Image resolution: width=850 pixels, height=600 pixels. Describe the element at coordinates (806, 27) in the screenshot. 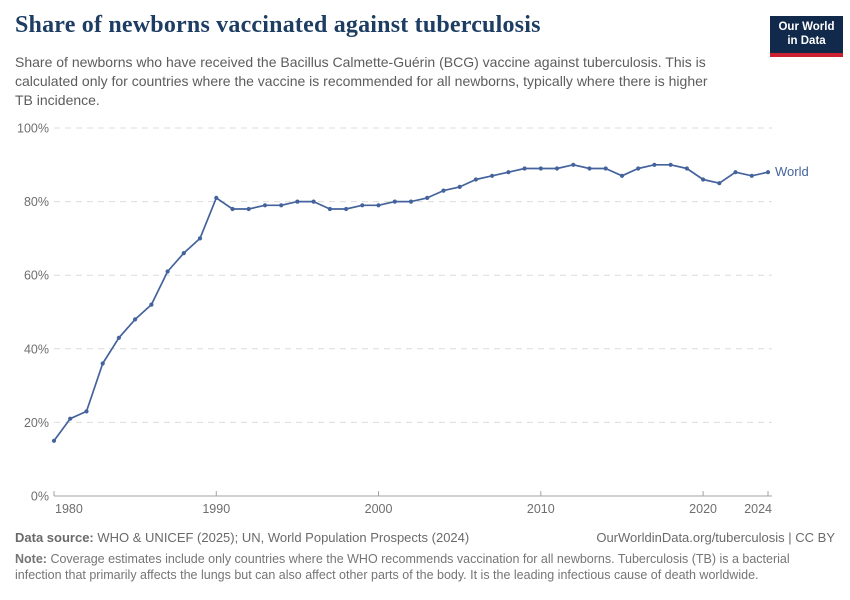

I see `owid-logo-line1: Our World` at that location.